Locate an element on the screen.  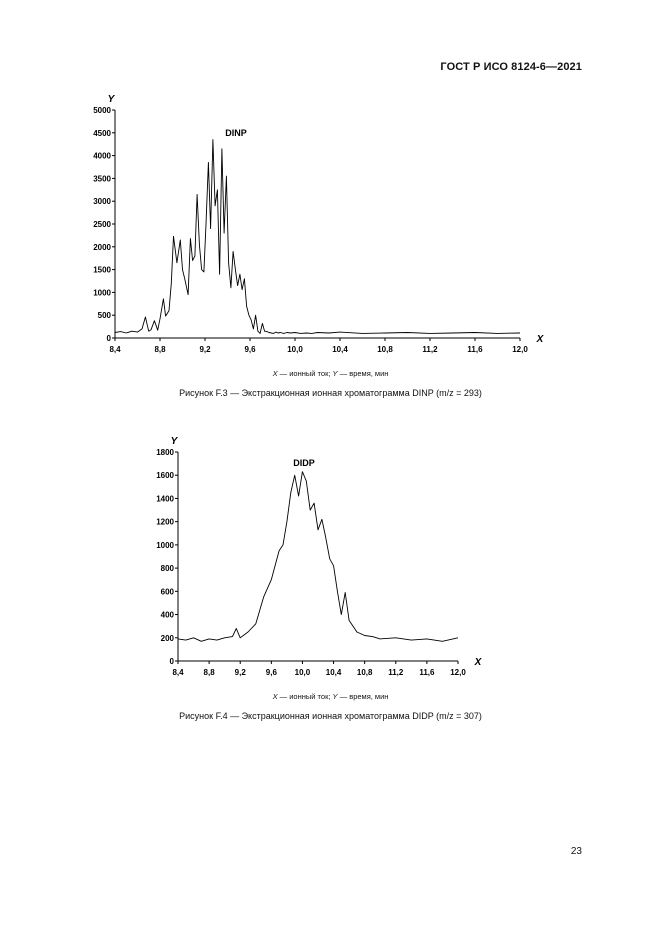
x-tick-label: 11,2 is located at coordinates (430, 349).